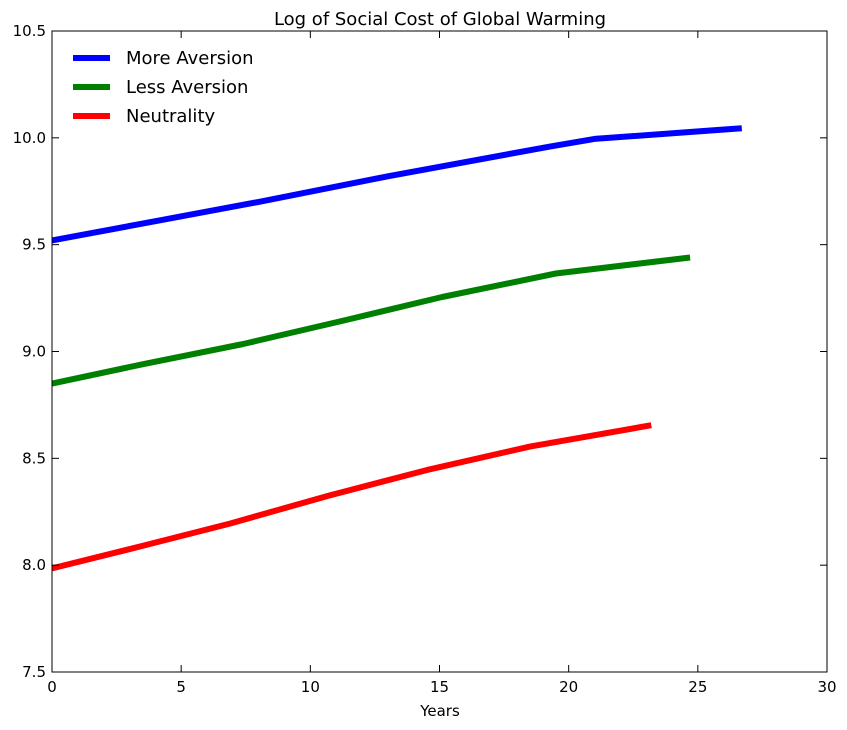  I want to click on y-tick-label: 8.5, so click(34, 458).